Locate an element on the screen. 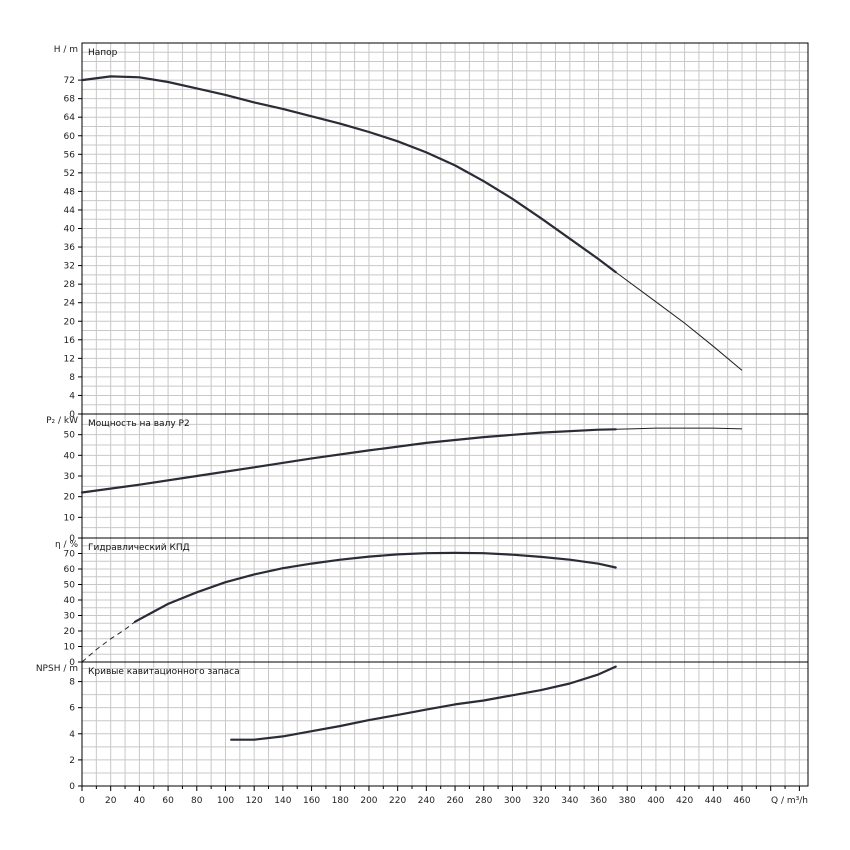 The image size is (850, 850). y-tick-label: 56 is located at coordinates (70, 155).